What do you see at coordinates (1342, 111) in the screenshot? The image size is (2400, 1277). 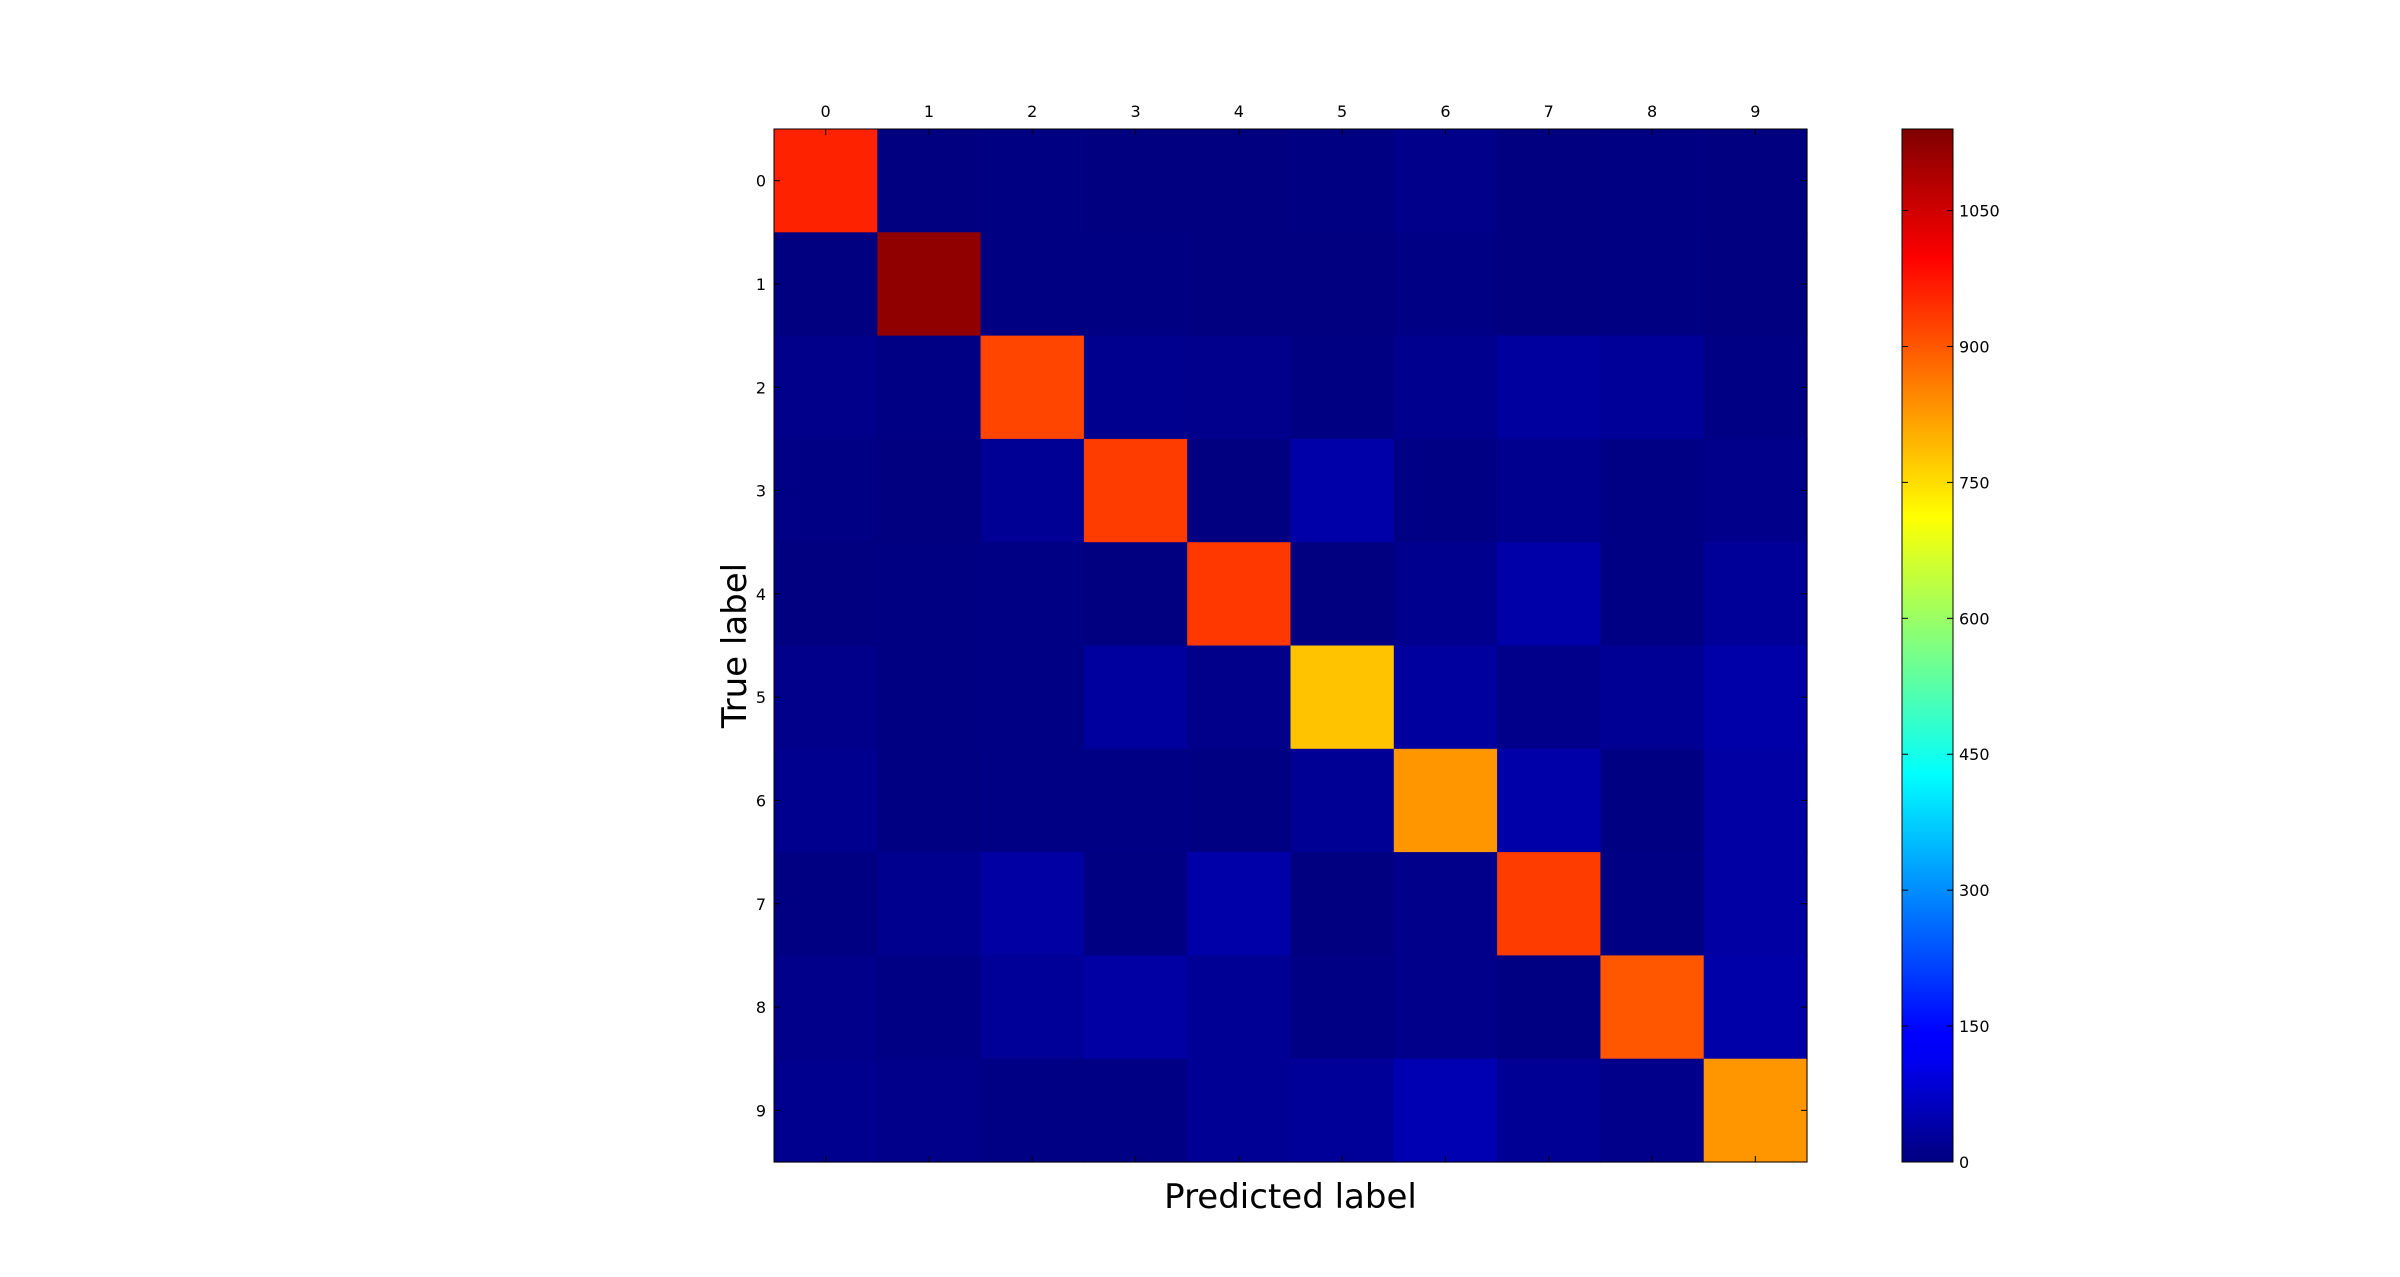 I see `x-tick-label: 5` at bounding box center [1342, 111].